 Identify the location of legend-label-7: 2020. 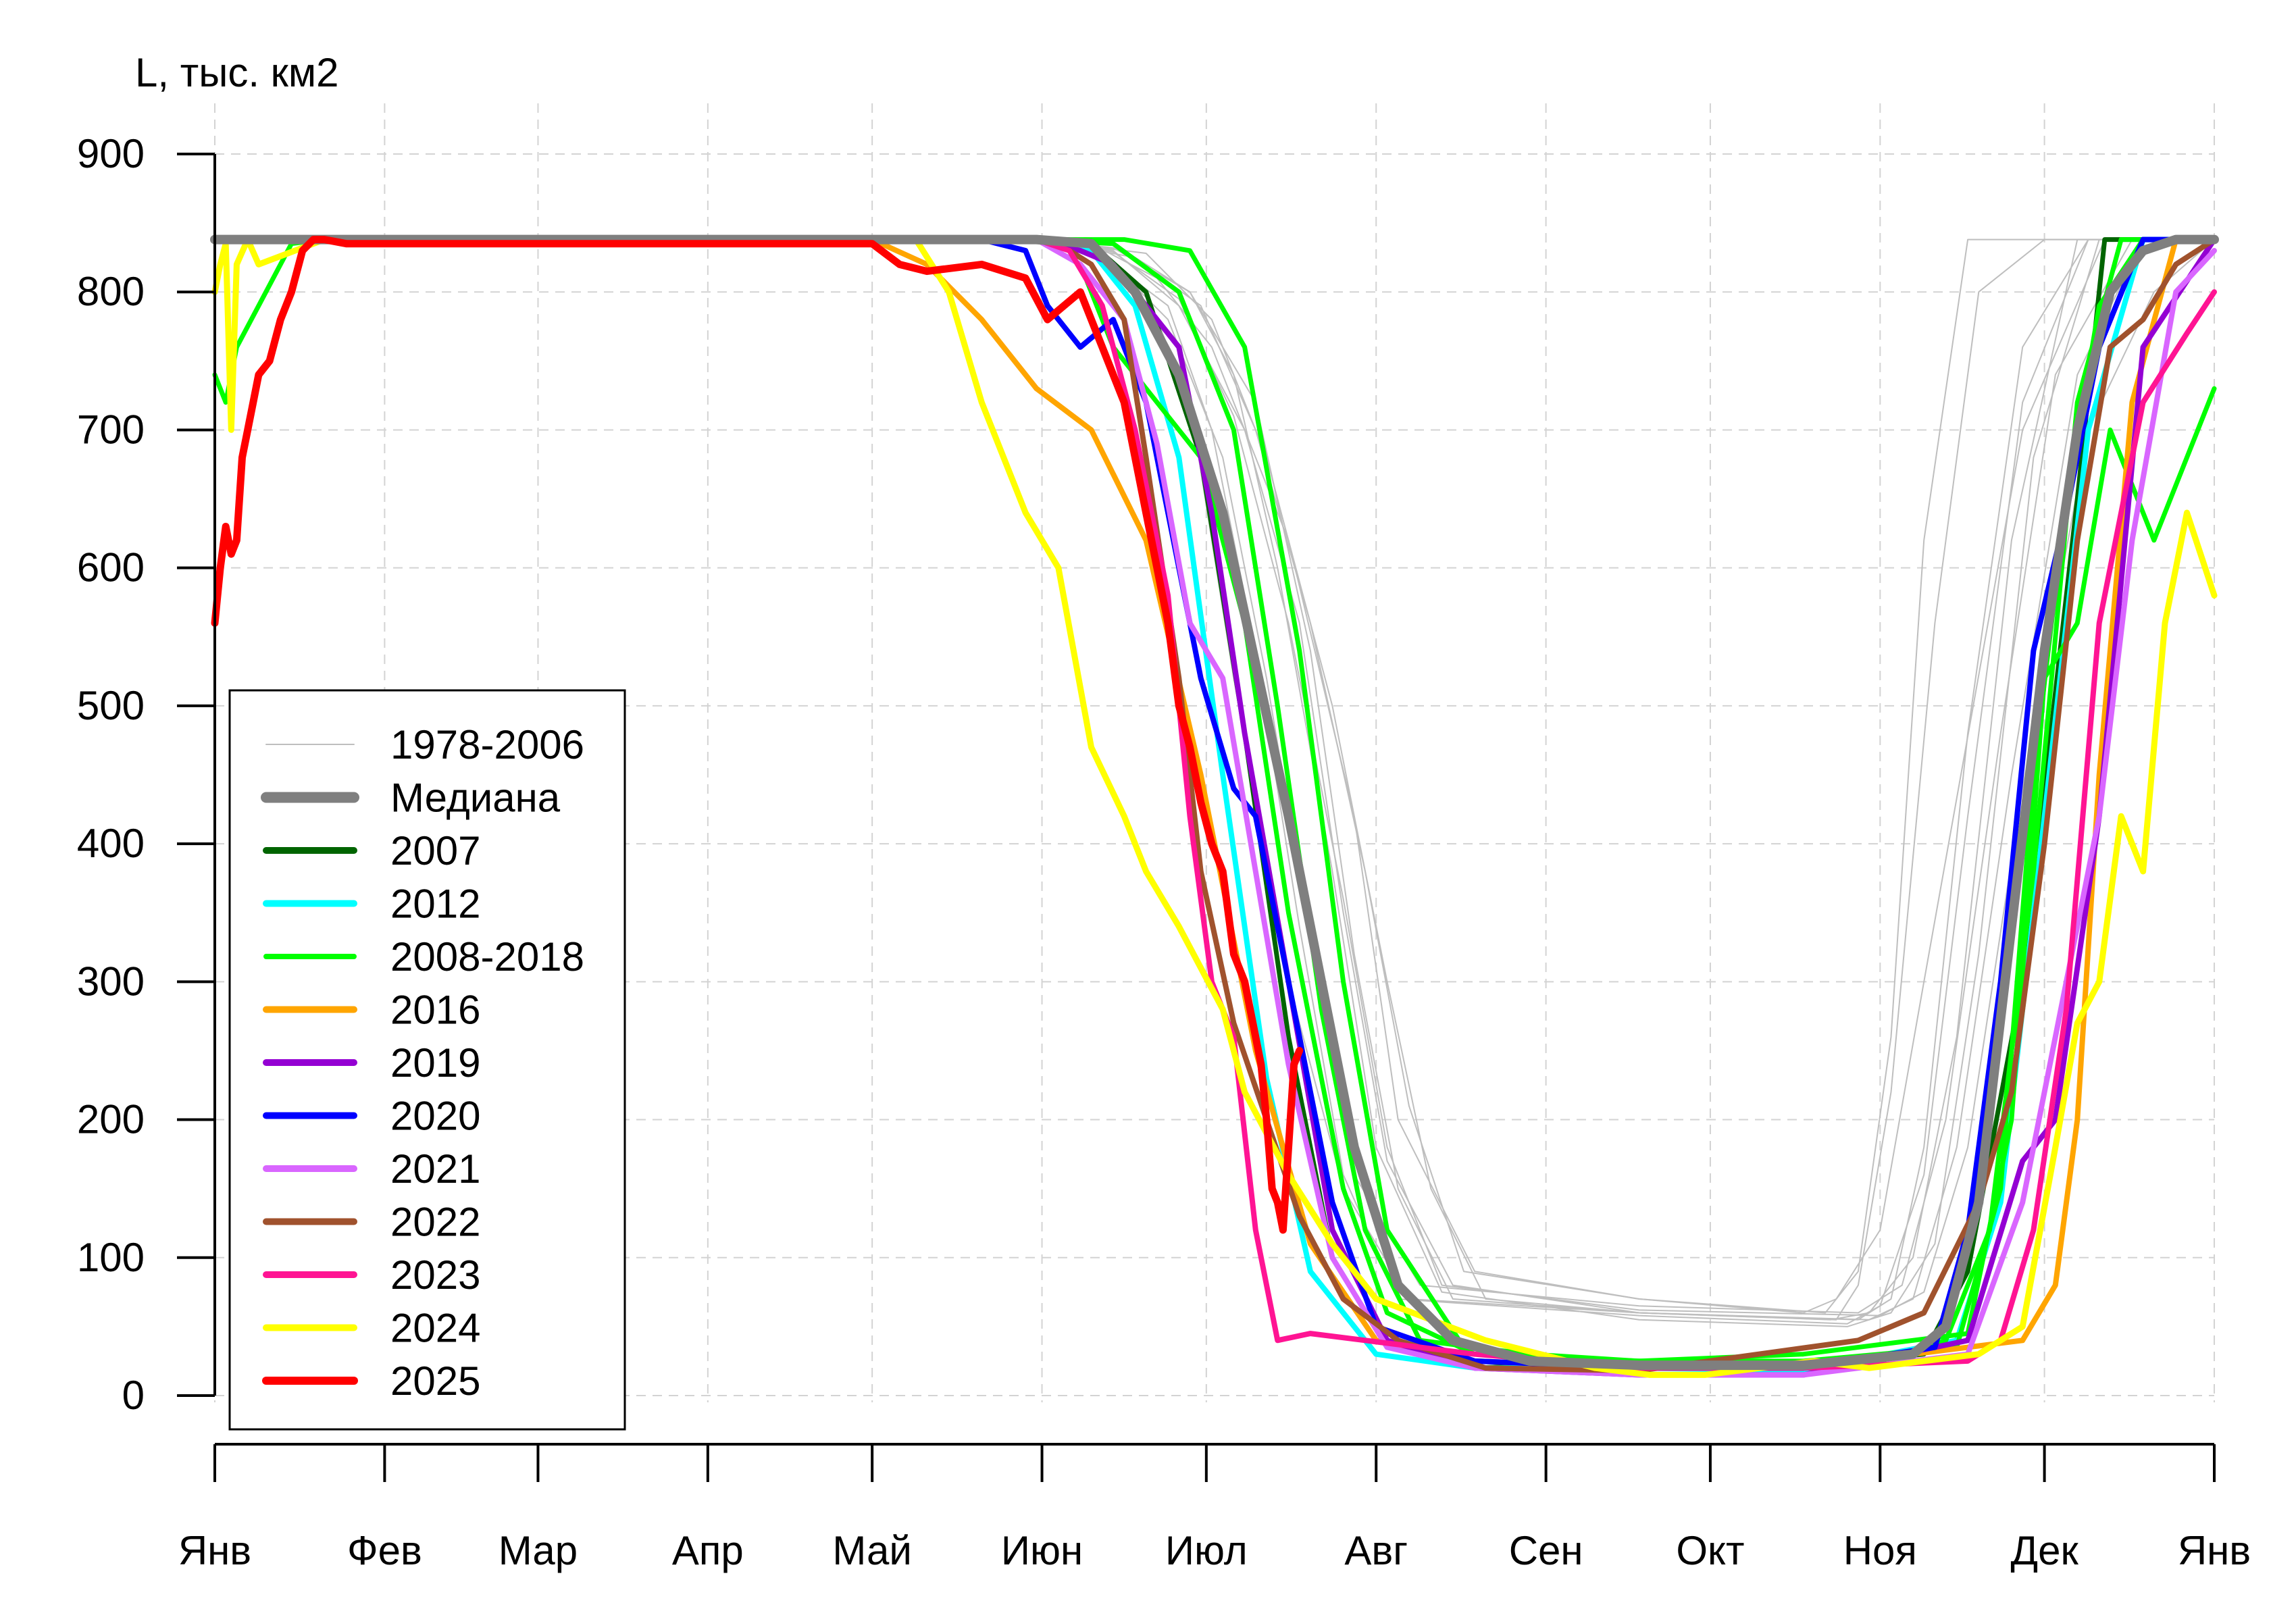
(435, 1116).